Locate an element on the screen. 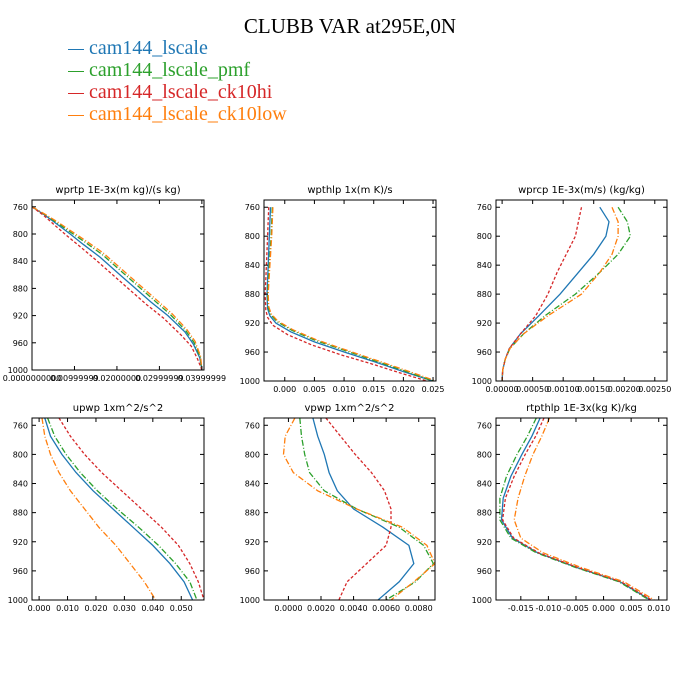 This screenshot has height=700, width=700. legend-label: cam144_lscale_pmf is located at coordinates (170, 70).